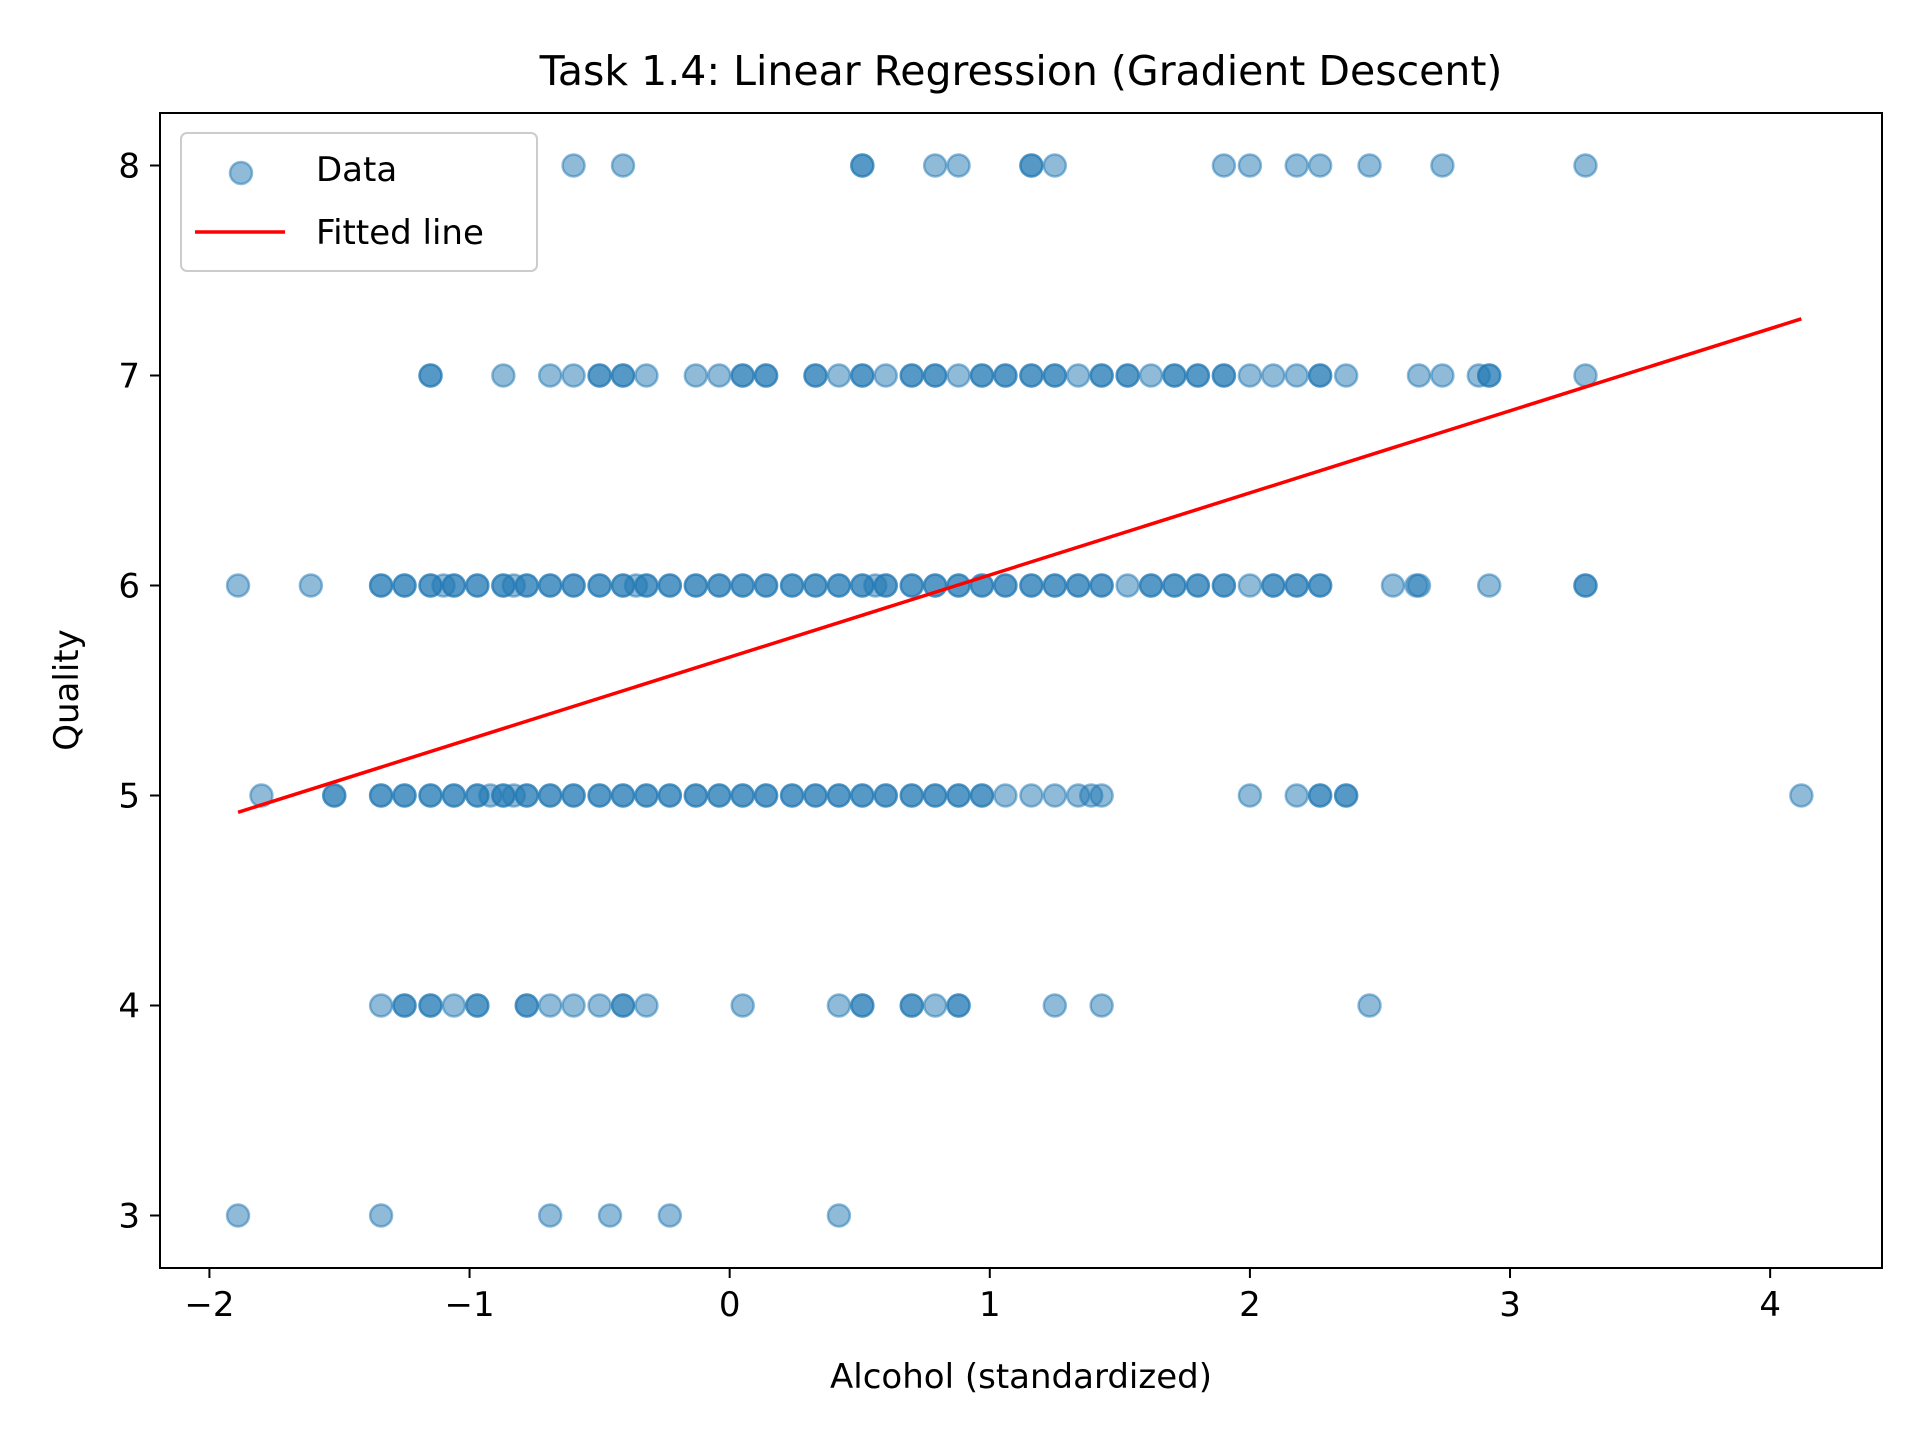 This screenshot has width=1920, height=1440. What do you see at coordinates (1021, 1377) in the screenshot?
I see `x-axis-label: Alcohol (standardized)` at bounding box center [1021, 1377].